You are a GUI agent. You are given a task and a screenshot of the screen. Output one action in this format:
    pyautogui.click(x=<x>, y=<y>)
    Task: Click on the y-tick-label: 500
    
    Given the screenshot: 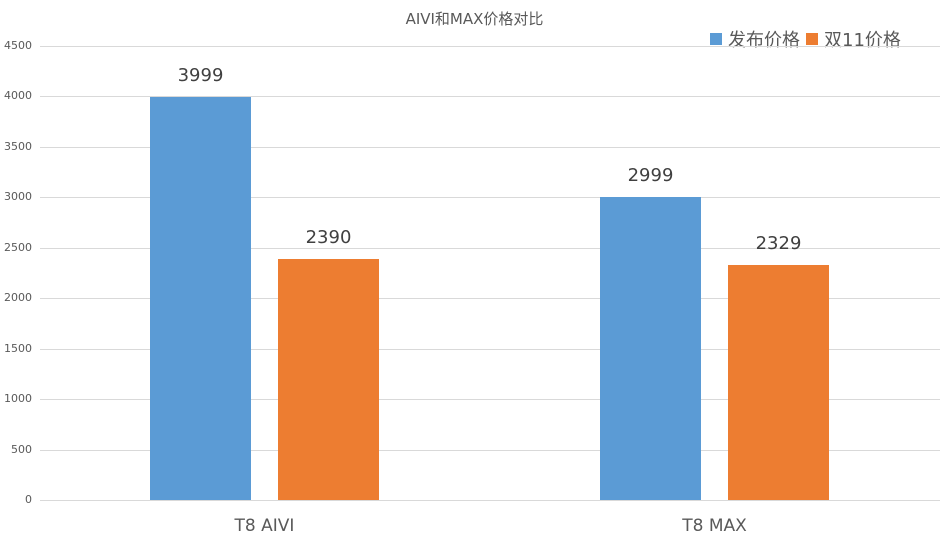 What is the action you would take?
    pyautogui.click(x=21, y=449)
    